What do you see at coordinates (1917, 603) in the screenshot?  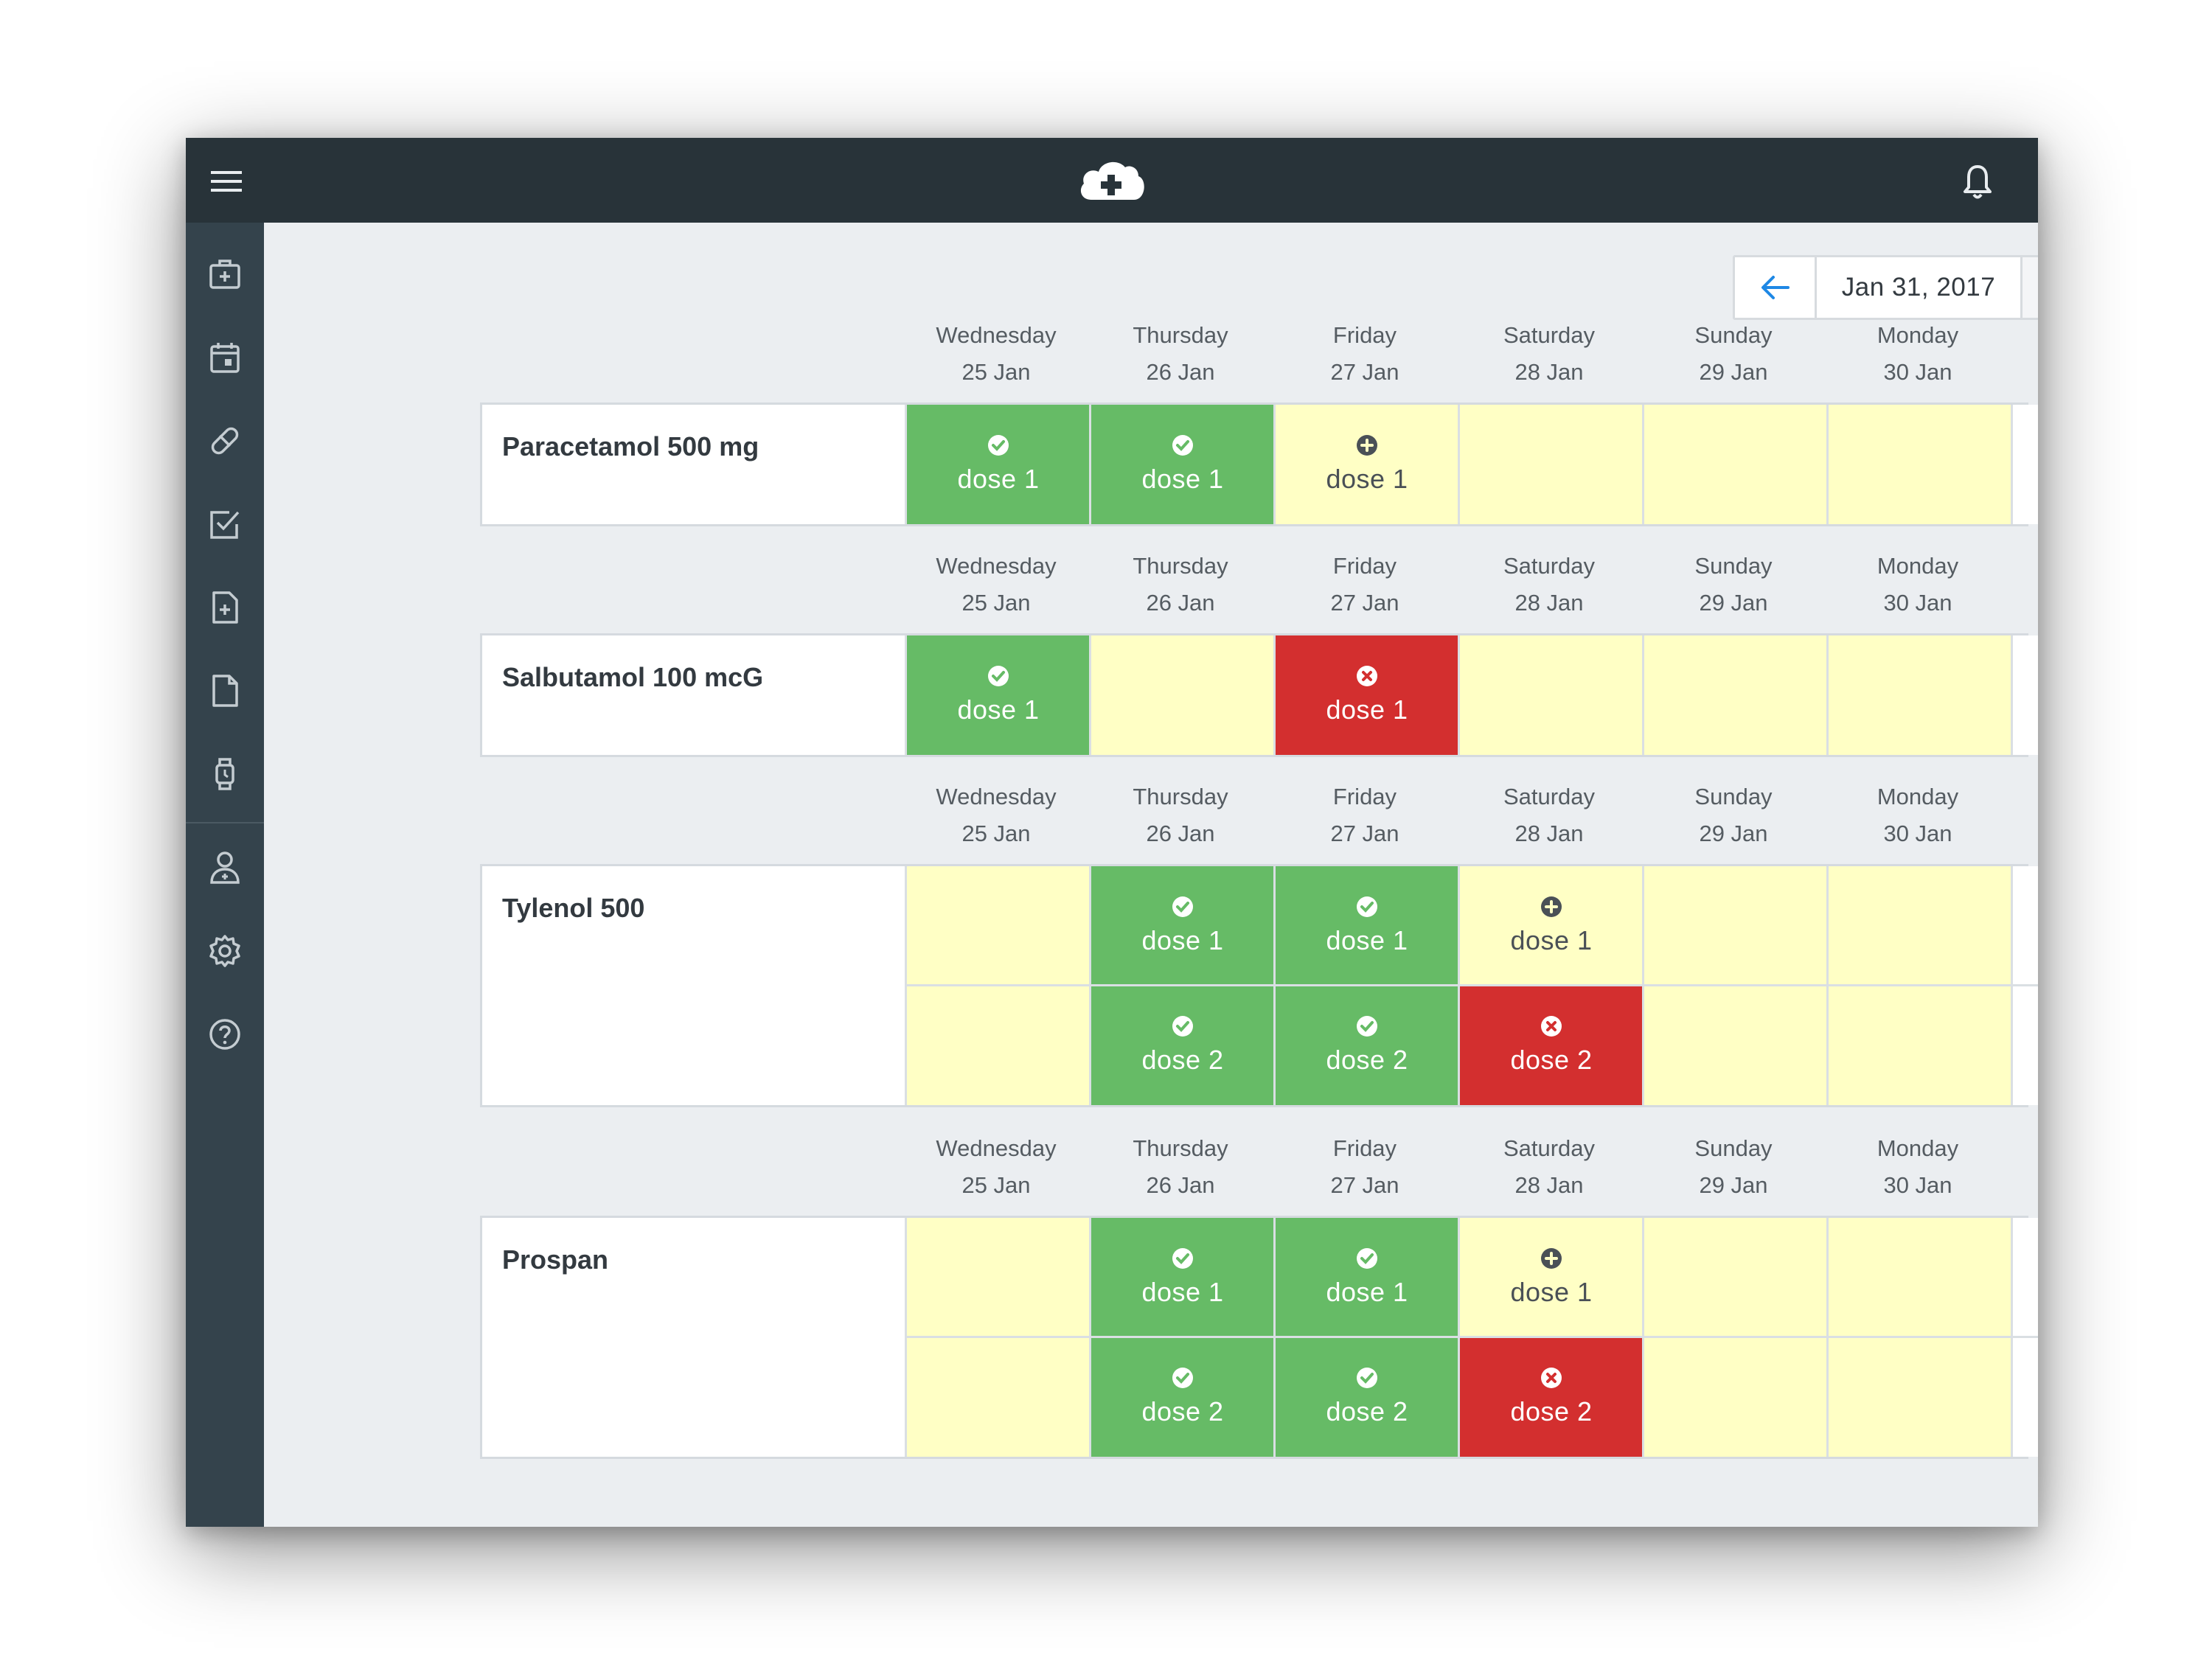 I see `day-date: 30 Jan` at bounding box center [1917, 603].